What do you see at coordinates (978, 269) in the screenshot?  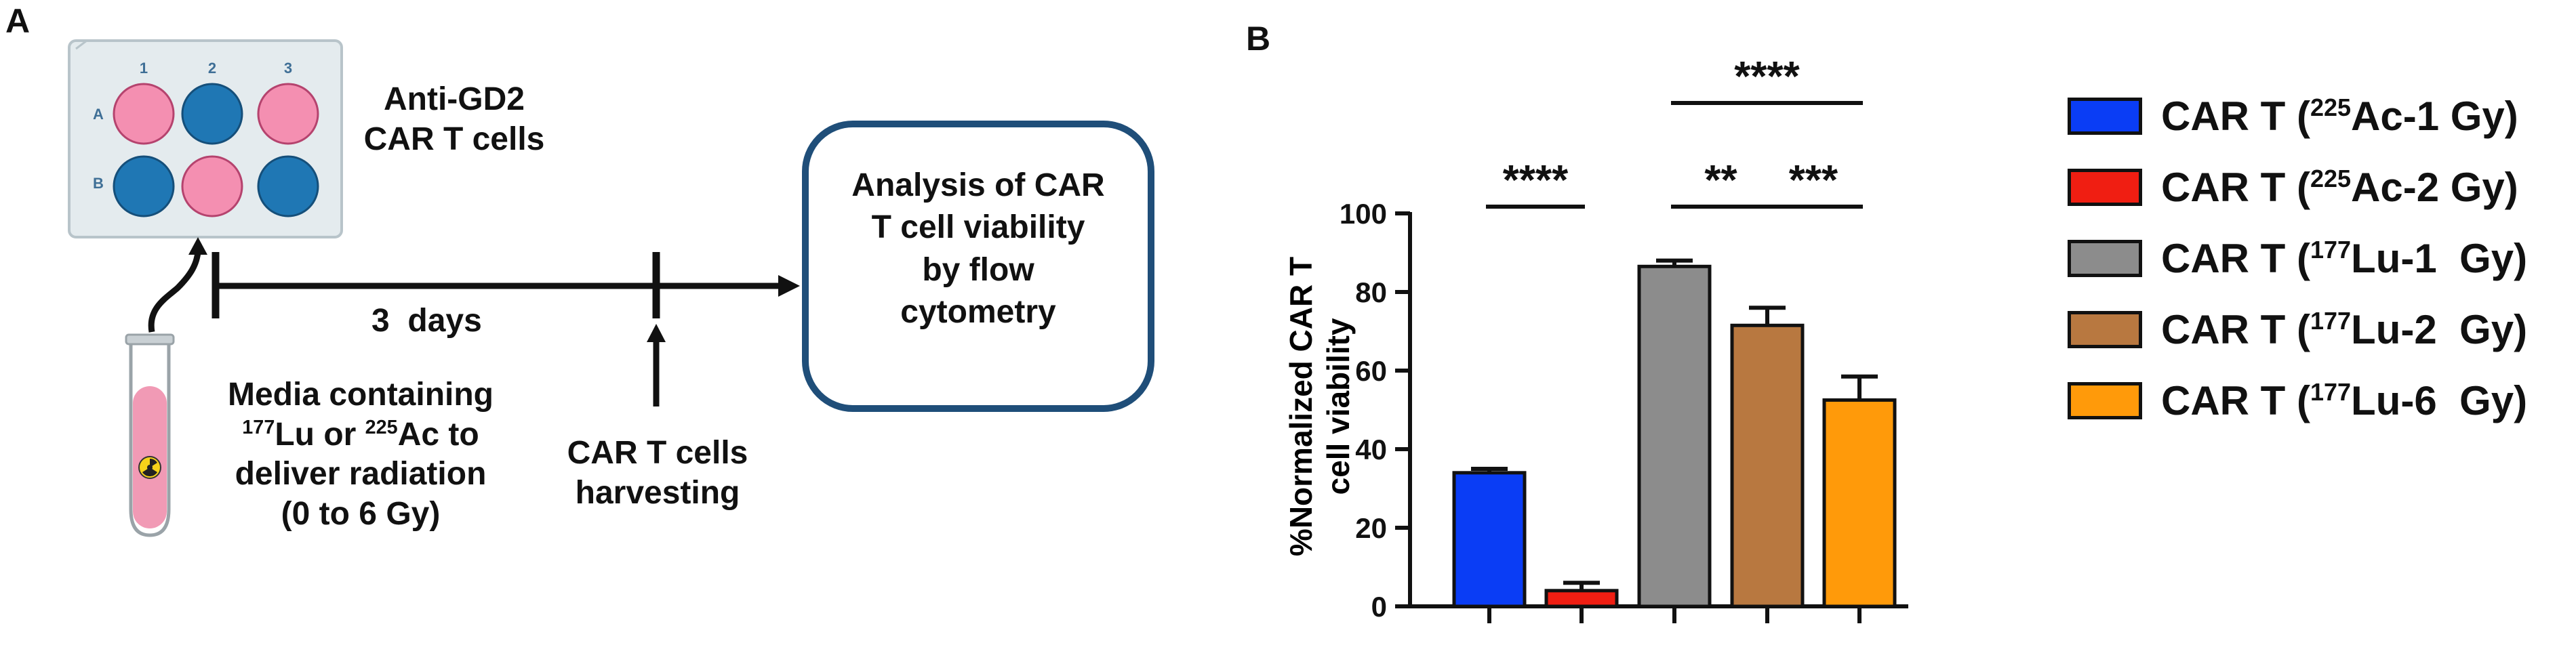 I see `analysis-line: by flow` at bounding box center [978, 269].